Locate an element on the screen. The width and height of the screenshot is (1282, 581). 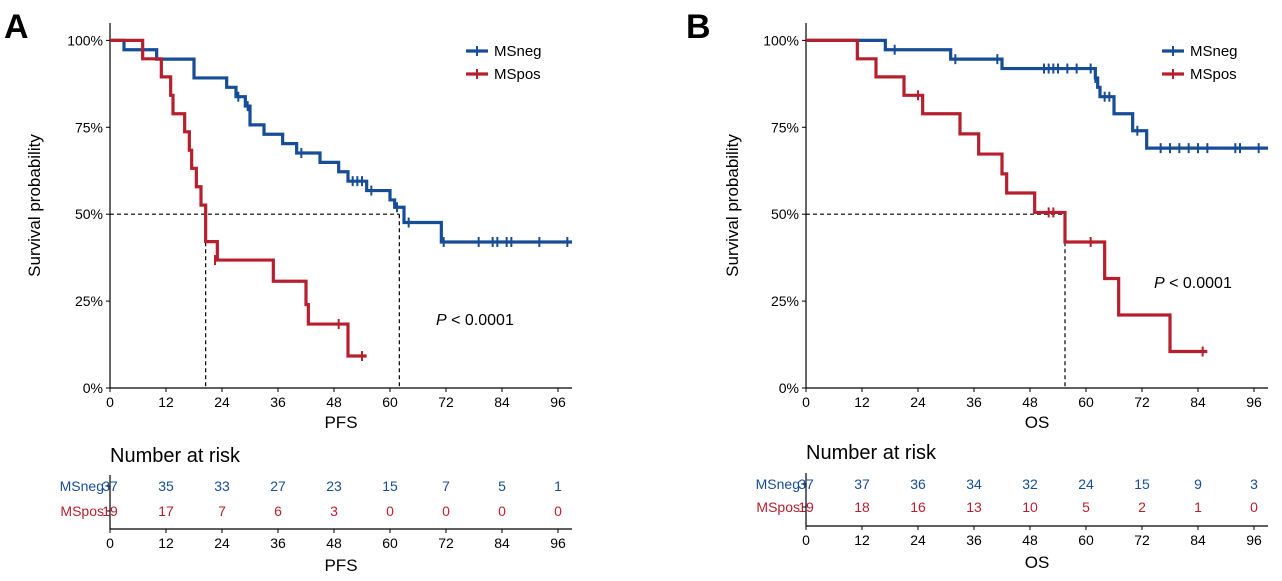
km-curve-mspos is located at coordinates (238, 198).